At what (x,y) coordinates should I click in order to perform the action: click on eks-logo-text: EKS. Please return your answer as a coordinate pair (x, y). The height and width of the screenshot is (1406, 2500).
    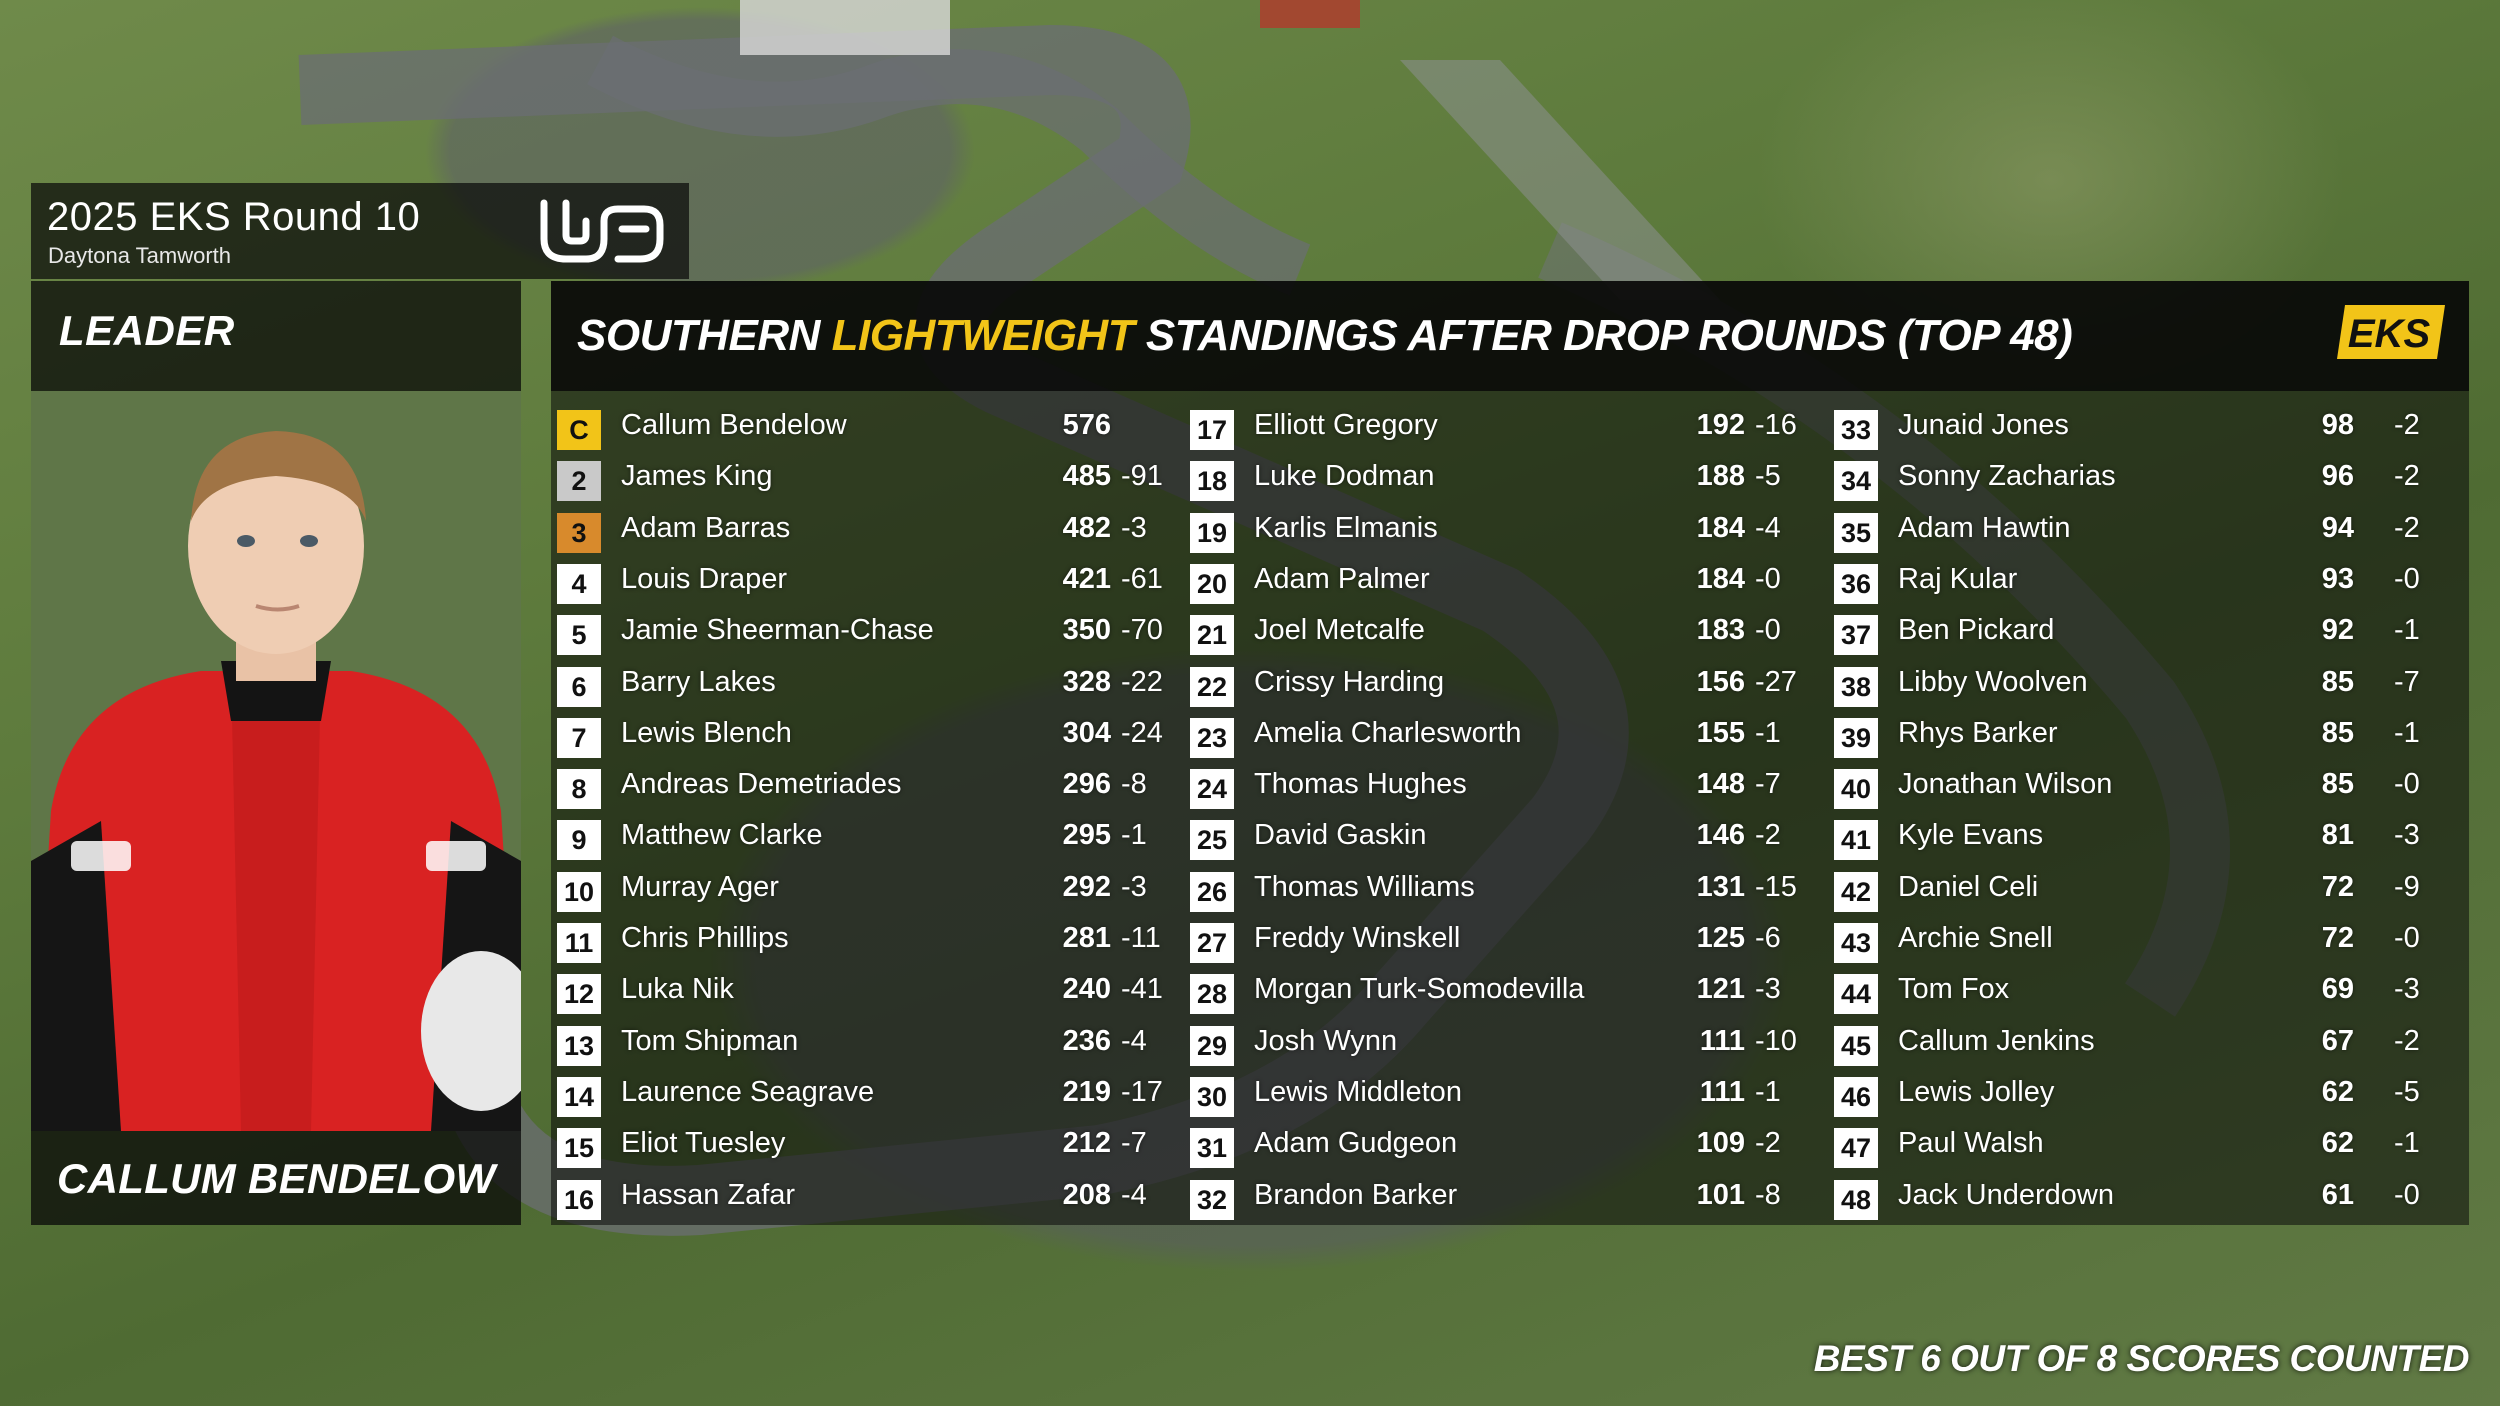
    Looking at the image, I should click on (2389, 334).